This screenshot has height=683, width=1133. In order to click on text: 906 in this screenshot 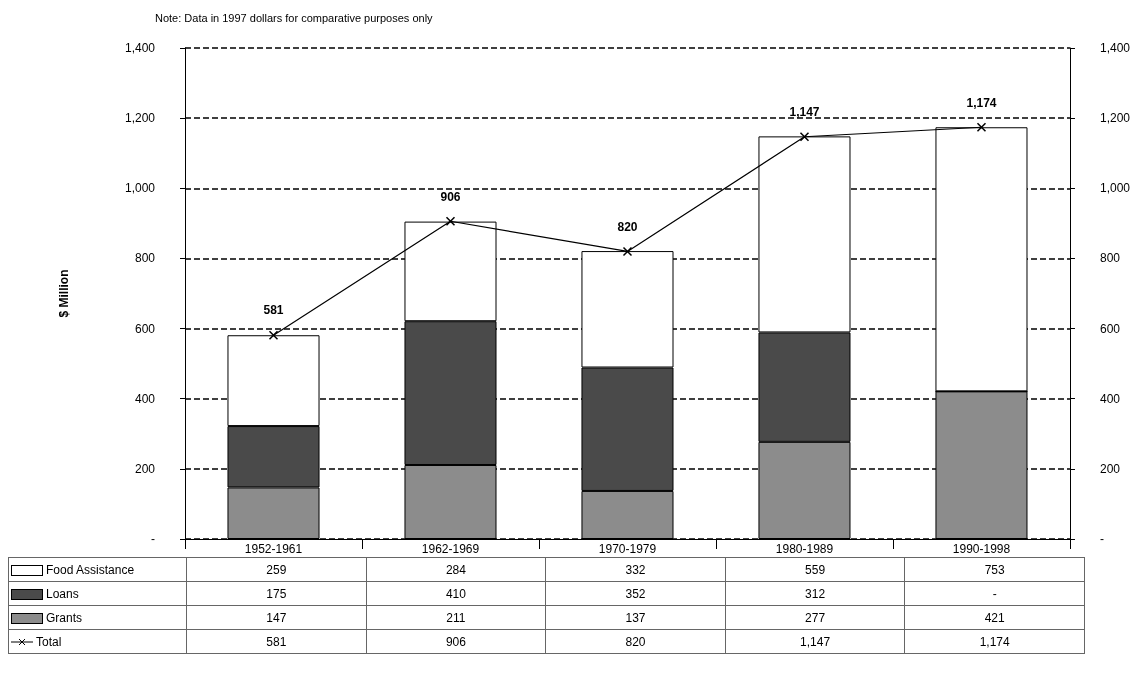, I will do `click(450, 196)`.